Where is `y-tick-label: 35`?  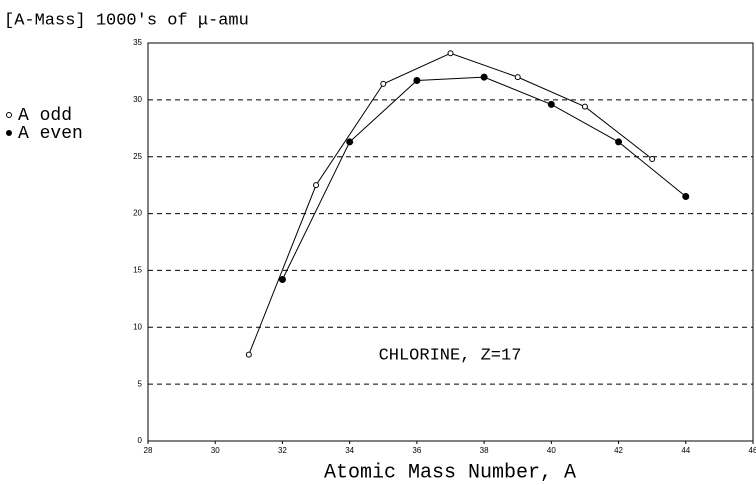
y-tick-label: 35 is located at coordinates (137, 42).